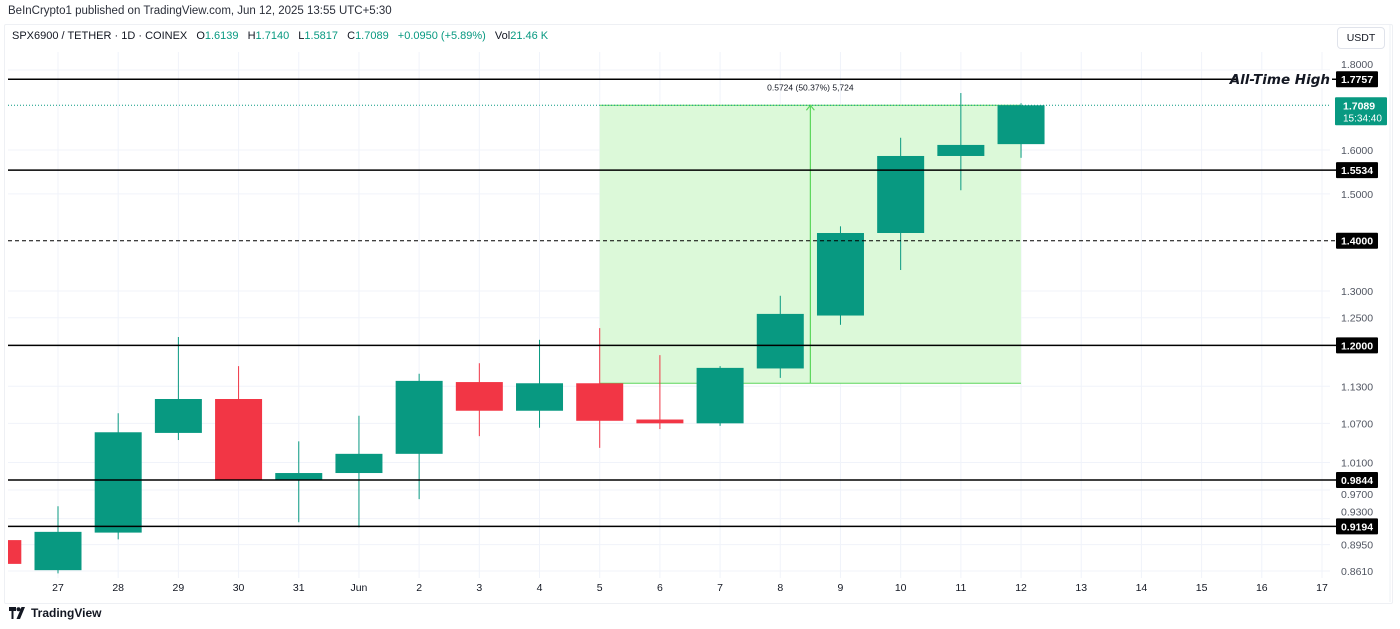 The height and width of the screenshot is (629, 1400). I want to click on bar-countdown-label: 15:34:40, so click(1362, 118).